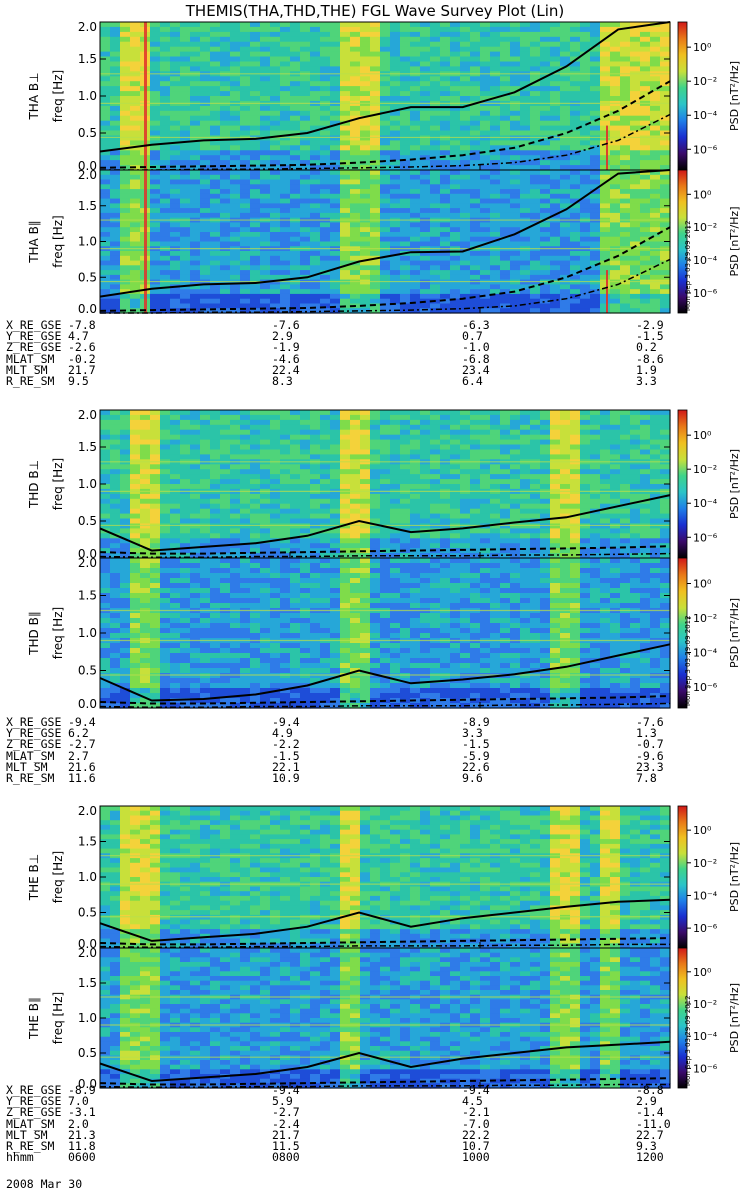  I want to click on panel-label: THD B⊥, so click(34, 484).